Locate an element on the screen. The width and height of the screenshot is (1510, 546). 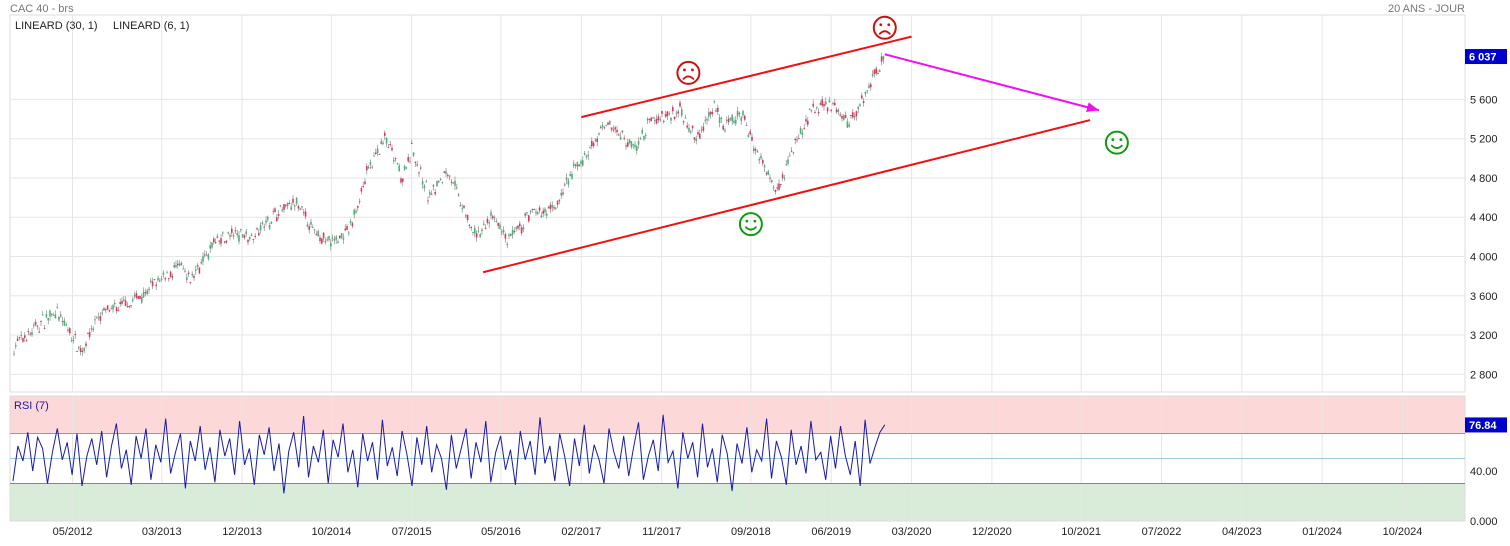
y-tick-label: 4 800 is located at coordinates (1484, 179).